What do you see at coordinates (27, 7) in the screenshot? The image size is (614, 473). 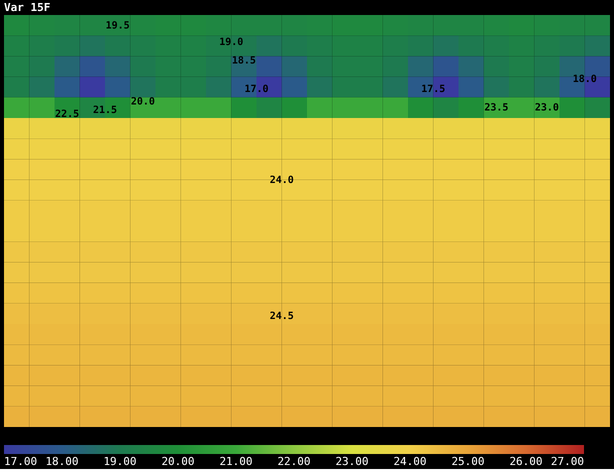 I see `chart-title: Var 15F` at bounding box center [27, 7].